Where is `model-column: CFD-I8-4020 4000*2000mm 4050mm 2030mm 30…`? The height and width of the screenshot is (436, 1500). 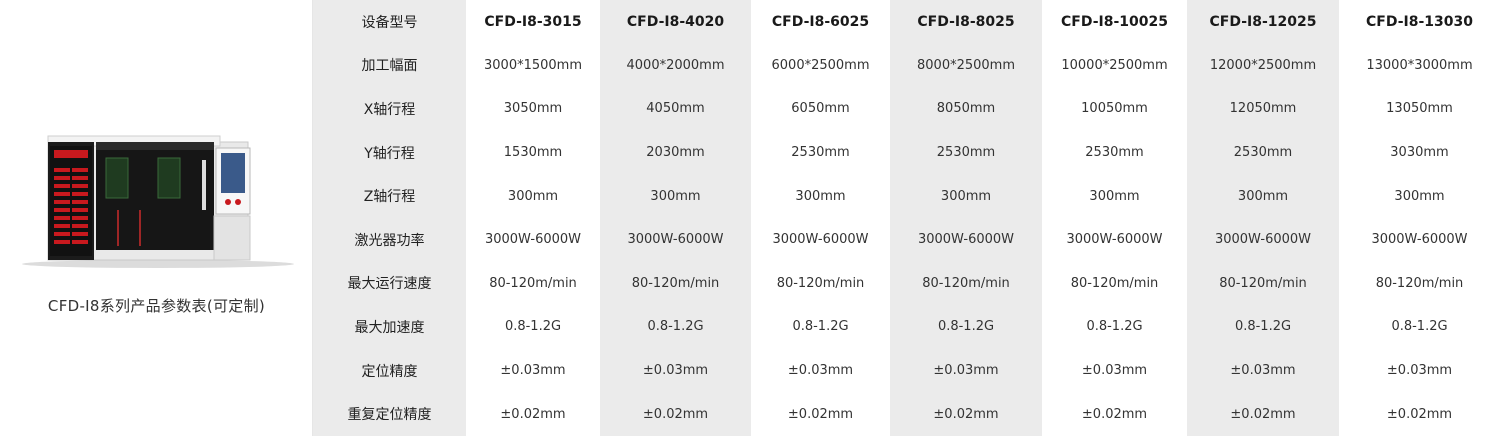
model-column: CFD-I8-4020 4000*2000mm 4050mm 2030mm 30… is located at coordinates (675, 218).